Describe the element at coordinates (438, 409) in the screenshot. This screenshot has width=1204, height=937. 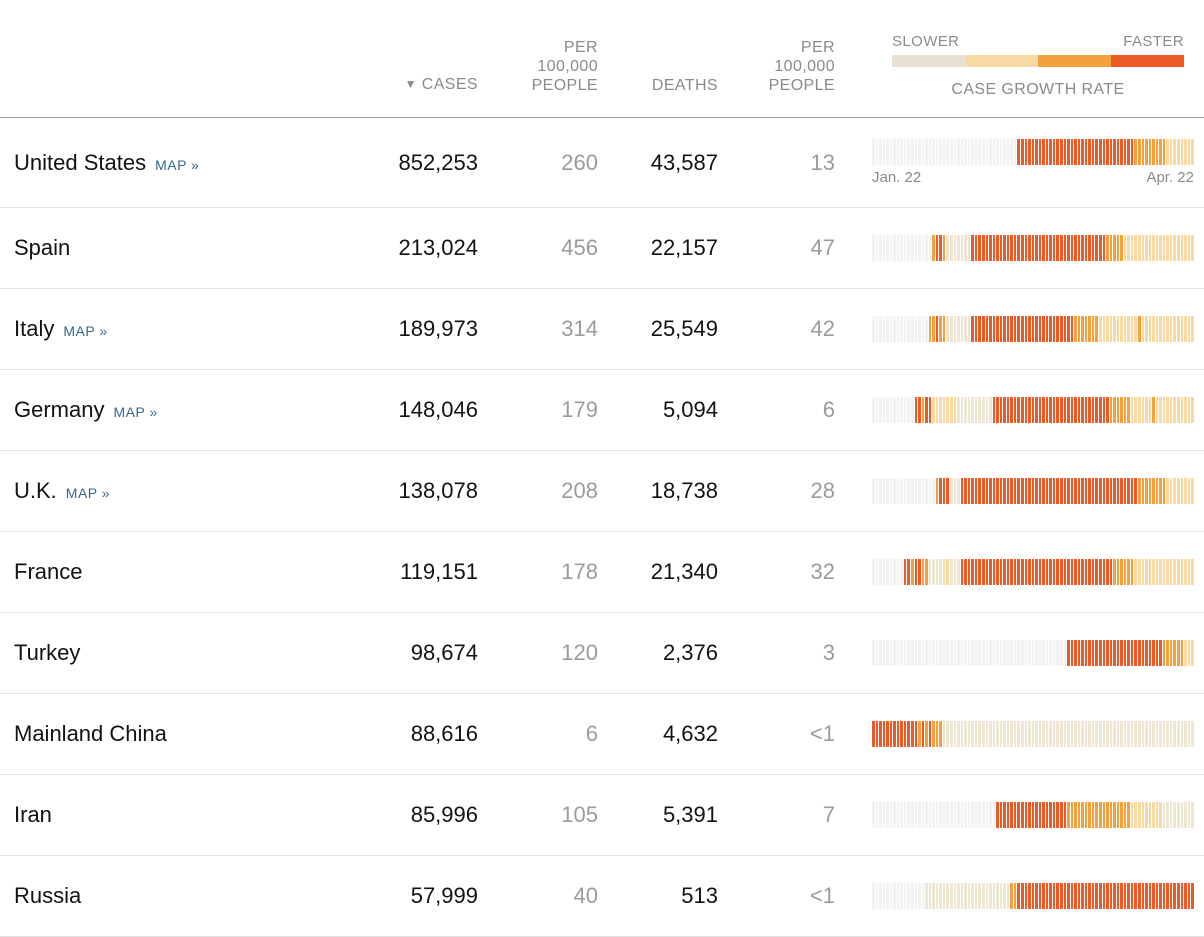
I see `cases-value: 148,046` at that location.